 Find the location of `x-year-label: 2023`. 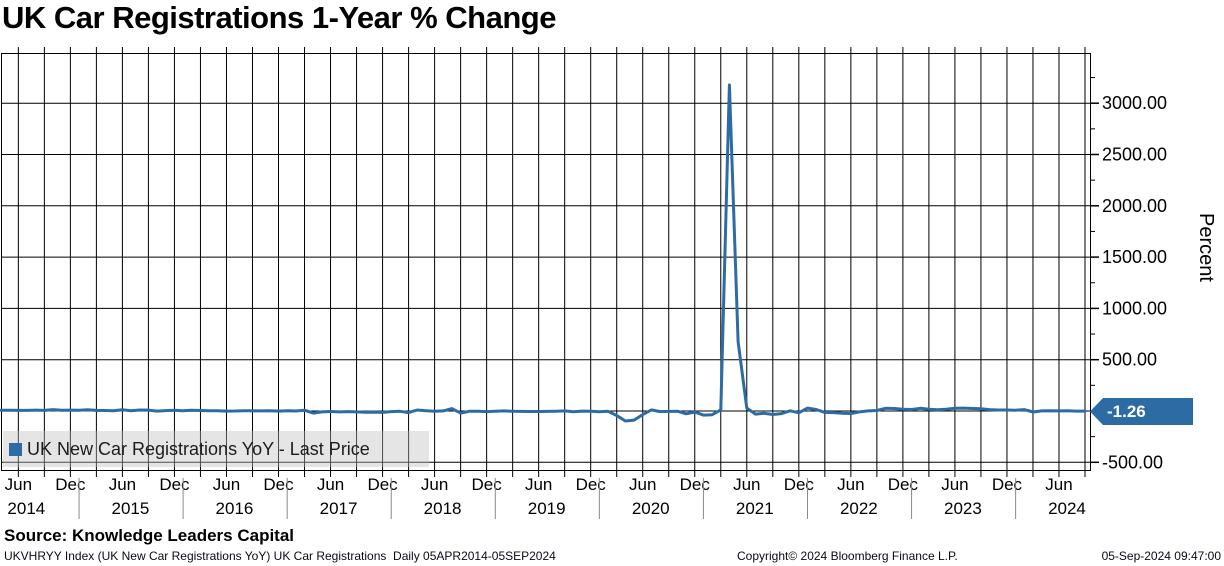

x-year-label: 2023 is located at coordinates (963, 508).